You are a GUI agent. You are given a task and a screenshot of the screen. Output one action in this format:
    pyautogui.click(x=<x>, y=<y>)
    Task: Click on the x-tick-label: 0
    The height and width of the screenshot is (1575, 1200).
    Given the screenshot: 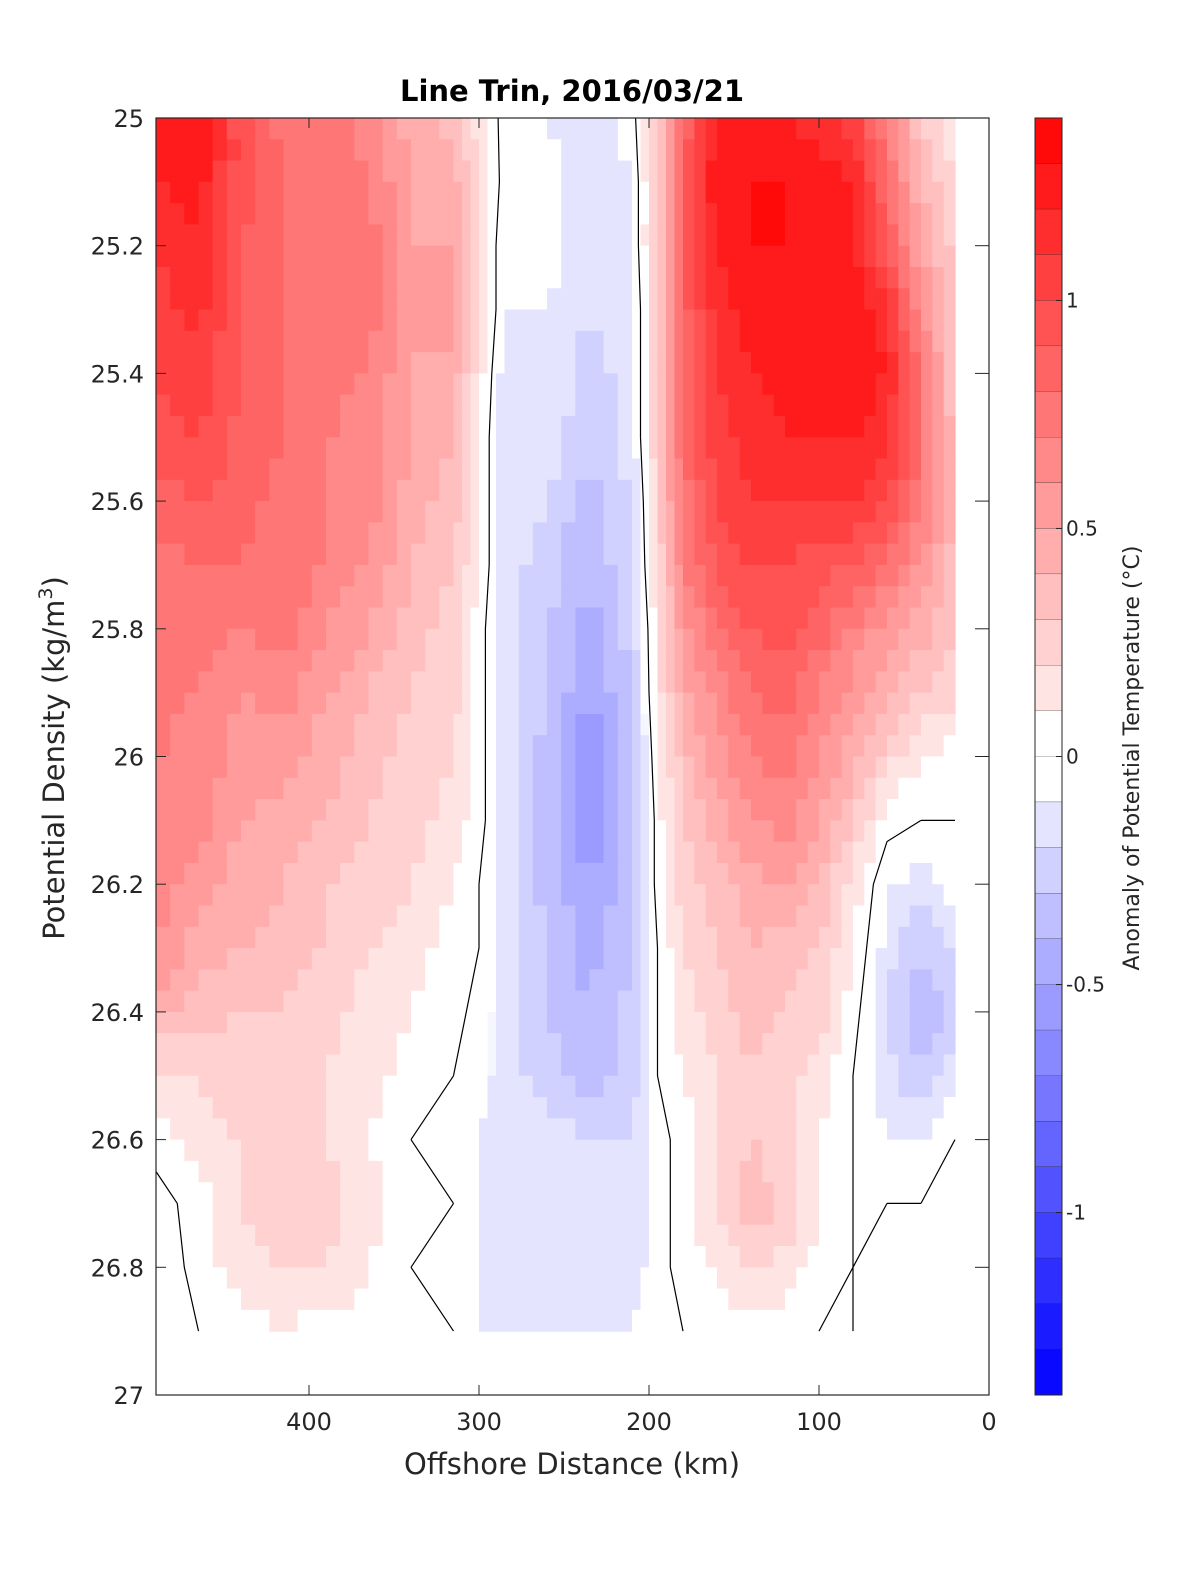 What is the action you would take?
    pyautogui.click(x=988, y=1422)
    